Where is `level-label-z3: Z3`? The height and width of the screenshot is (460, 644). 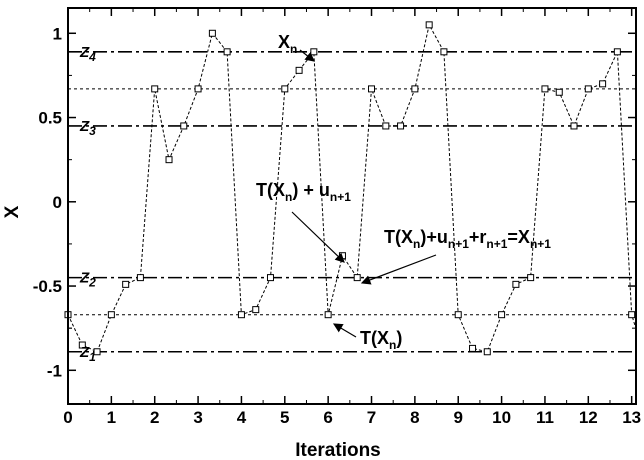 level-label-z3: Z3 is located at coordinates (87, 128).